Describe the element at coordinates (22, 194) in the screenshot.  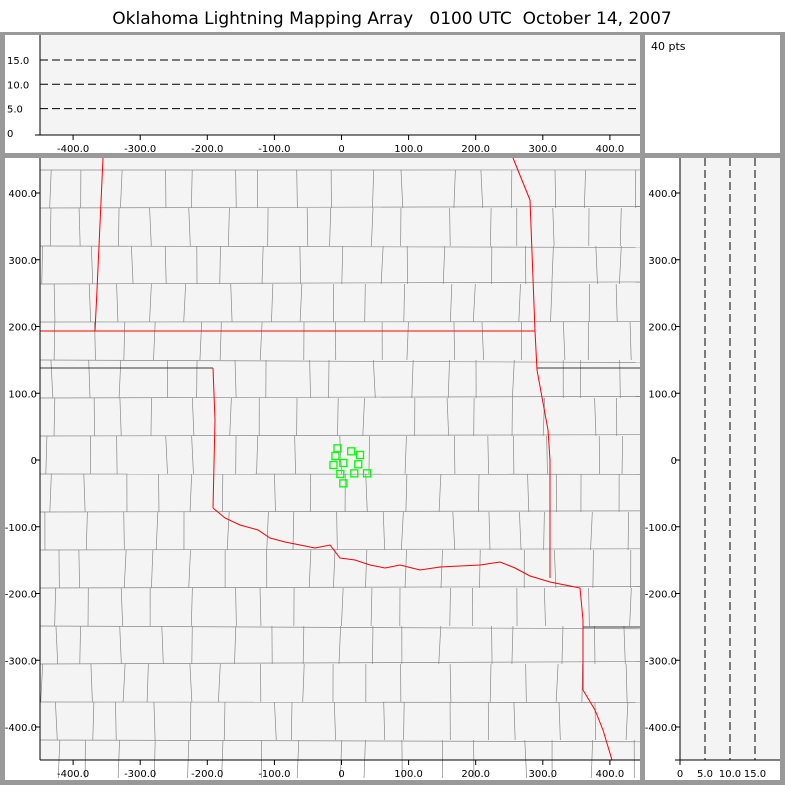
I see `y-tick-label: 400.0` at that location.